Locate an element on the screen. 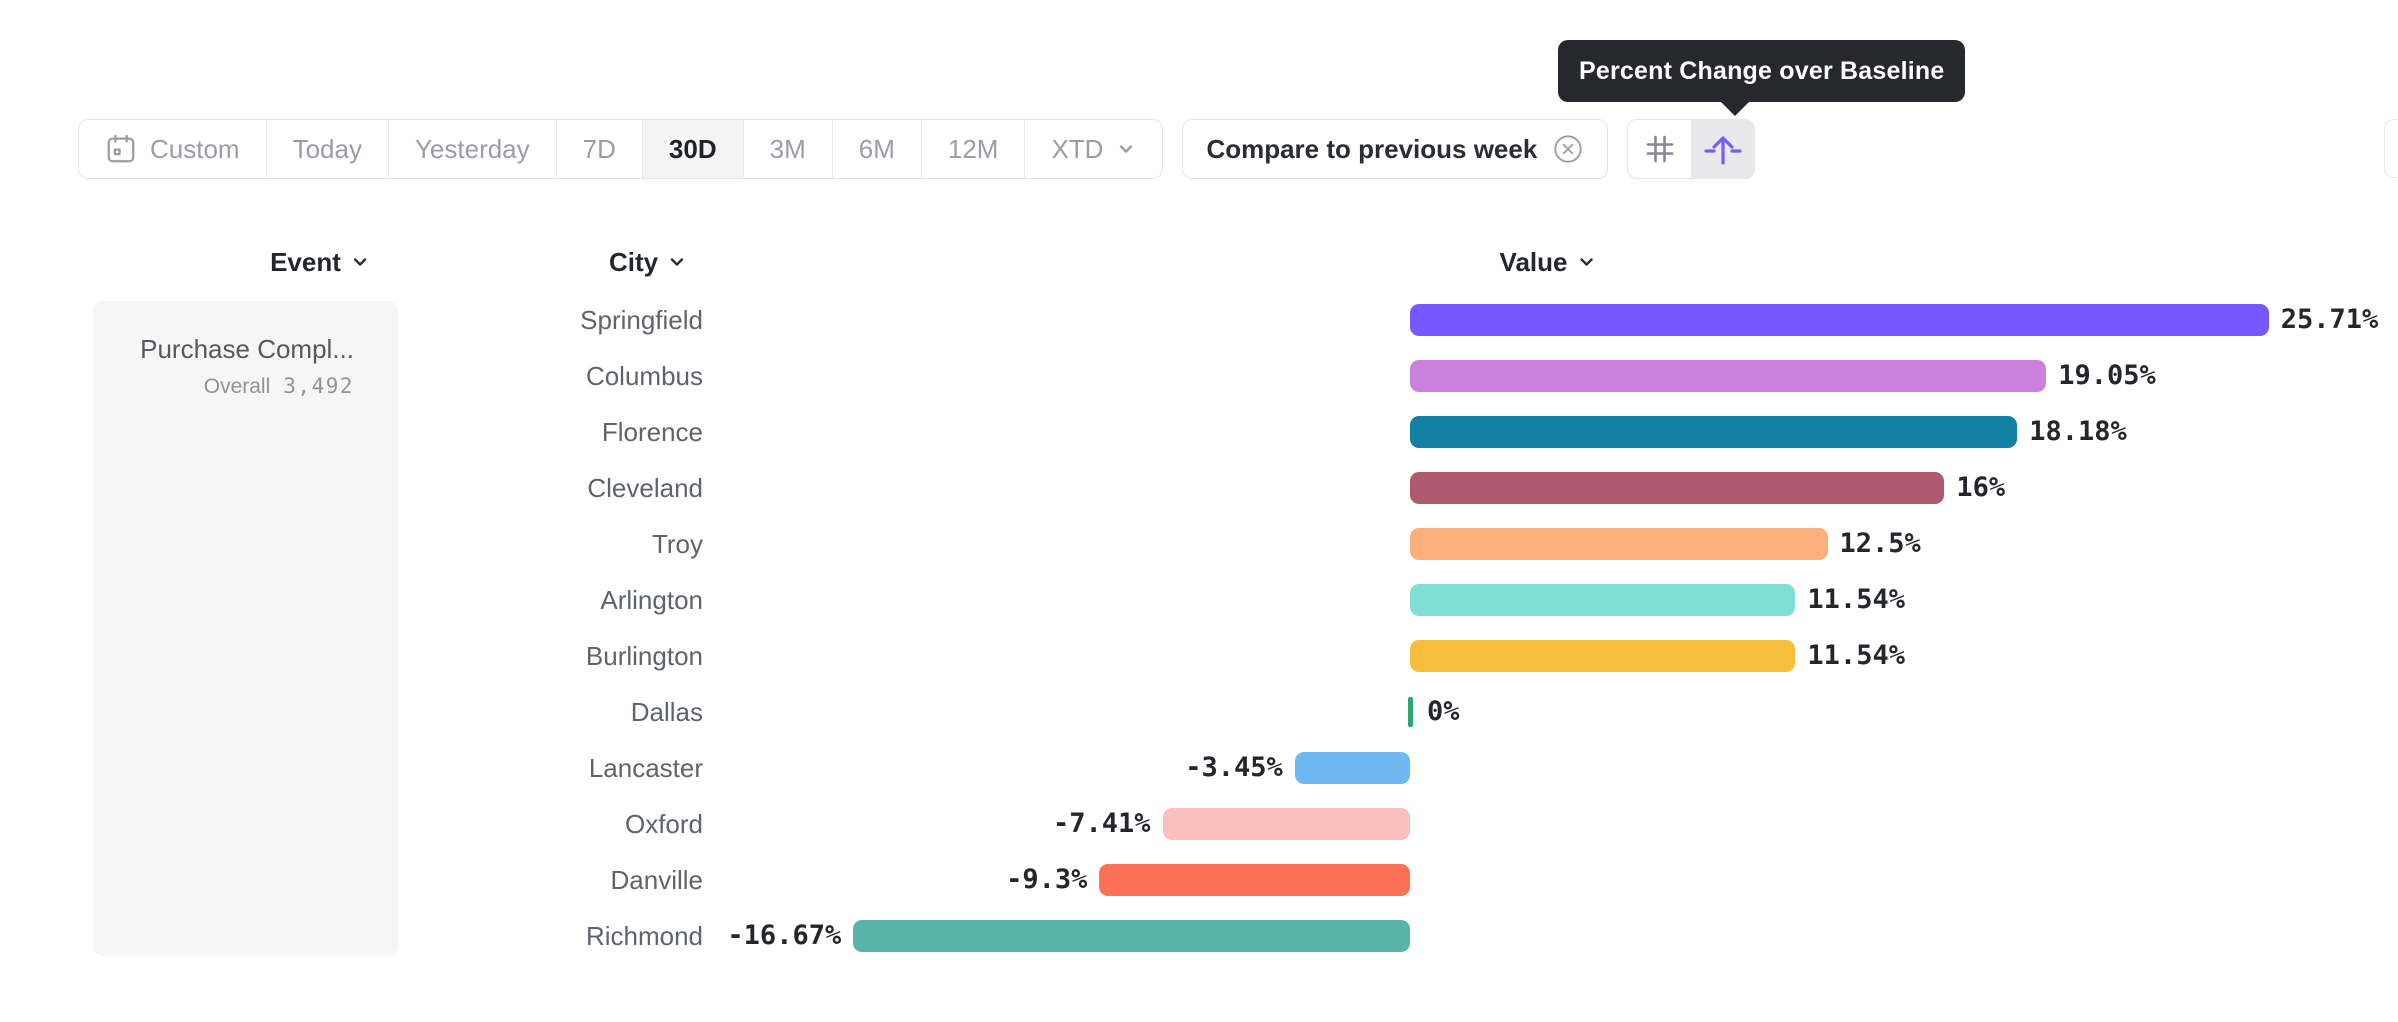  date-range-custom: Custom is located at coordinates (173, 149).